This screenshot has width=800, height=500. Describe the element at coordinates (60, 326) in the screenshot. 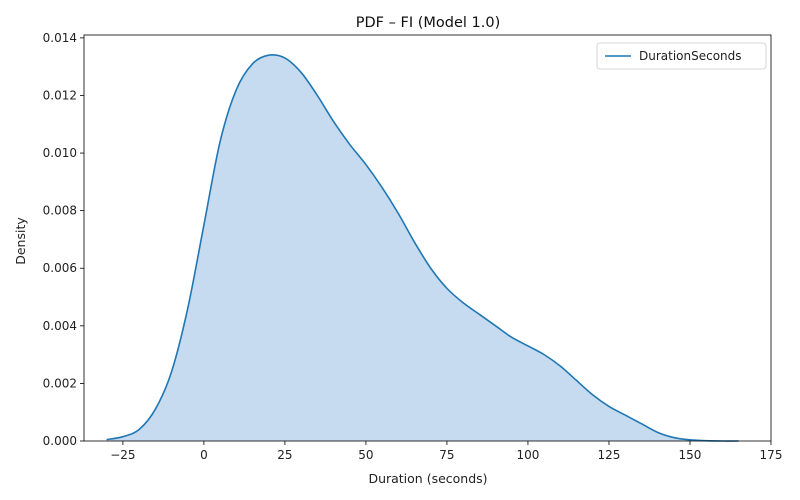

I see `y-tick-label: 0.004` at that location.